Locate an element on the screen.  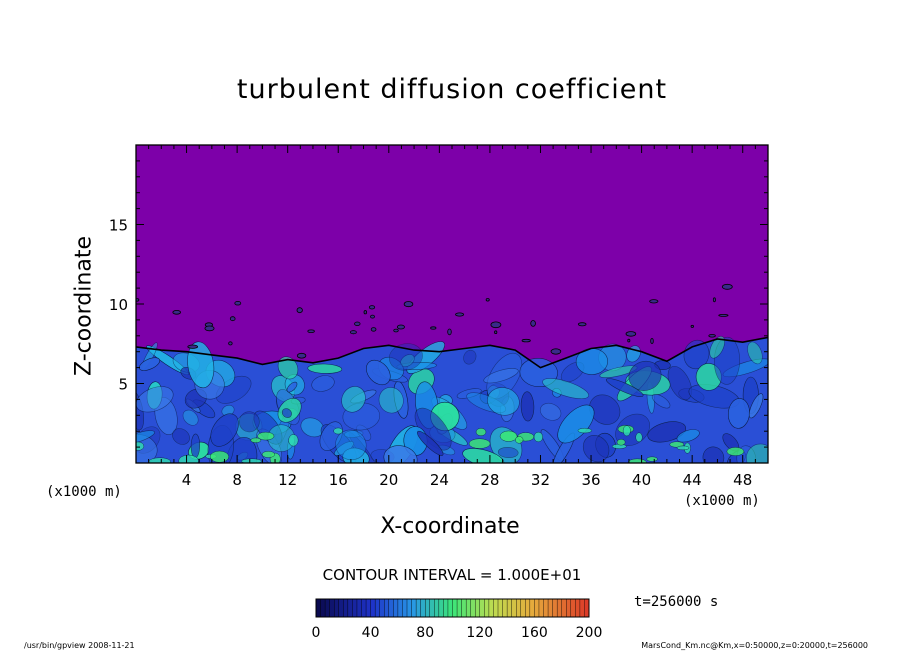
x-tick-label: 20 is located at coordinates (388, 480).